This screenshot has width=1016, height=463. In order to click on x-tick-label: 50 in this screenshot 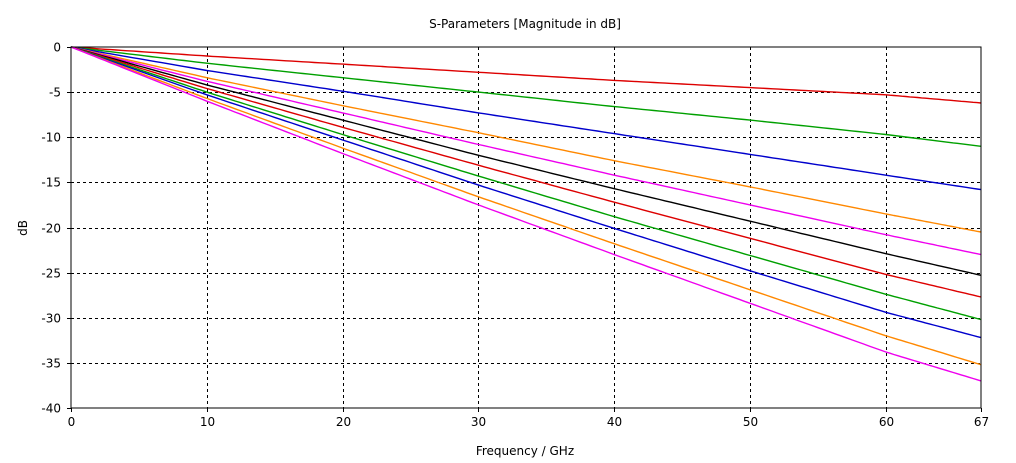, I will do `click(750, 422)`.